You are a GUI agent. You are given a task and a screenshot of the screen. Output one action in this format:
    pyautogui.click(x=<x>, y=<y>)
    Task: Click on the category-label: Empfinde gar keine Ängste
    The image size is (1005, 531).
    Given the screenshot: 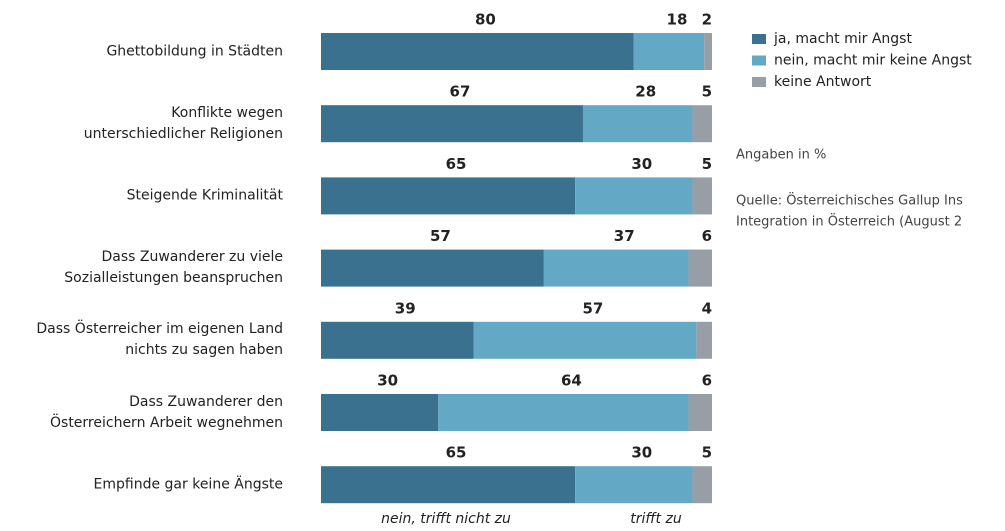 What is the action you would take?
    pyautogui.click(x=188, y=484)
    